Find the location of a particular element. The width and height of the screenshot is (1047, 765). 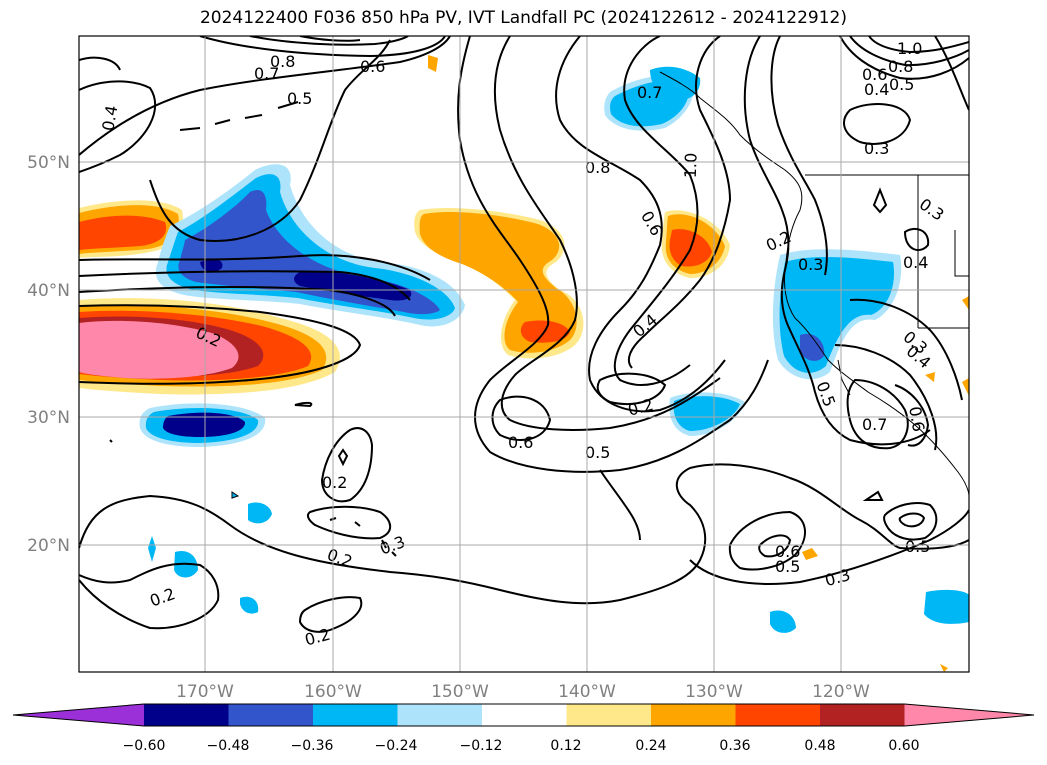

colorbar-extend-min is located at coordinates (78, 715).